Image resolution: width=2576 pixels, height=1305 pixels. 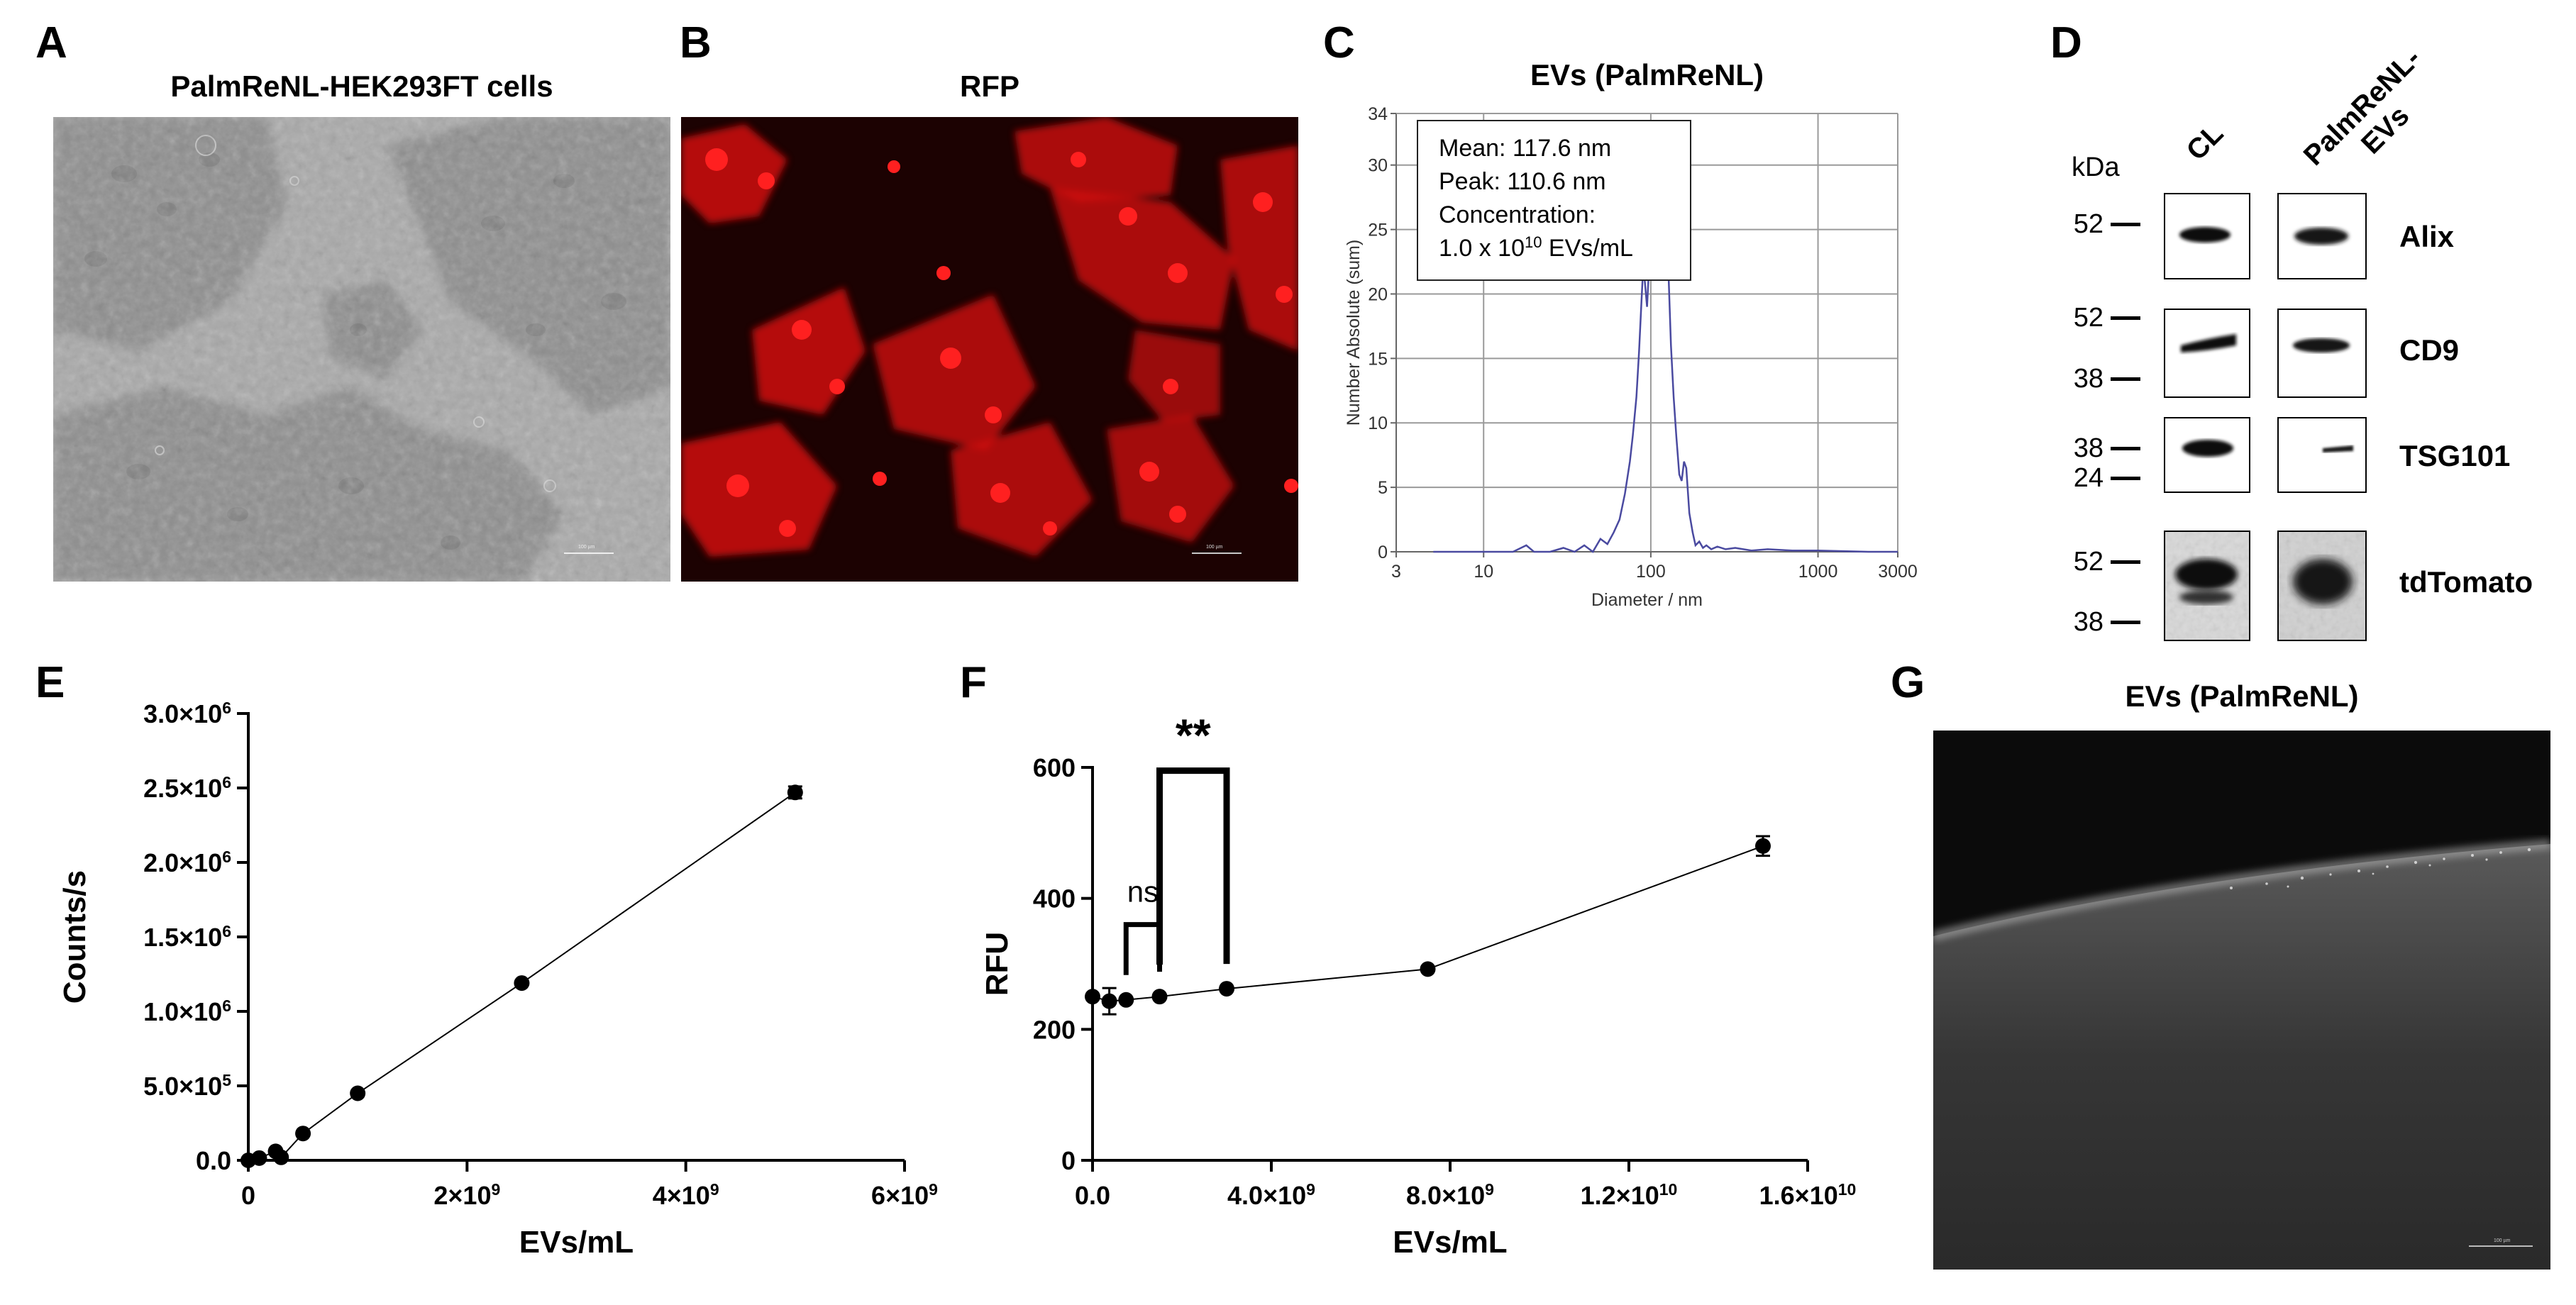 I want to click on x-tick-label: 0, so click(x=248, y=1195).